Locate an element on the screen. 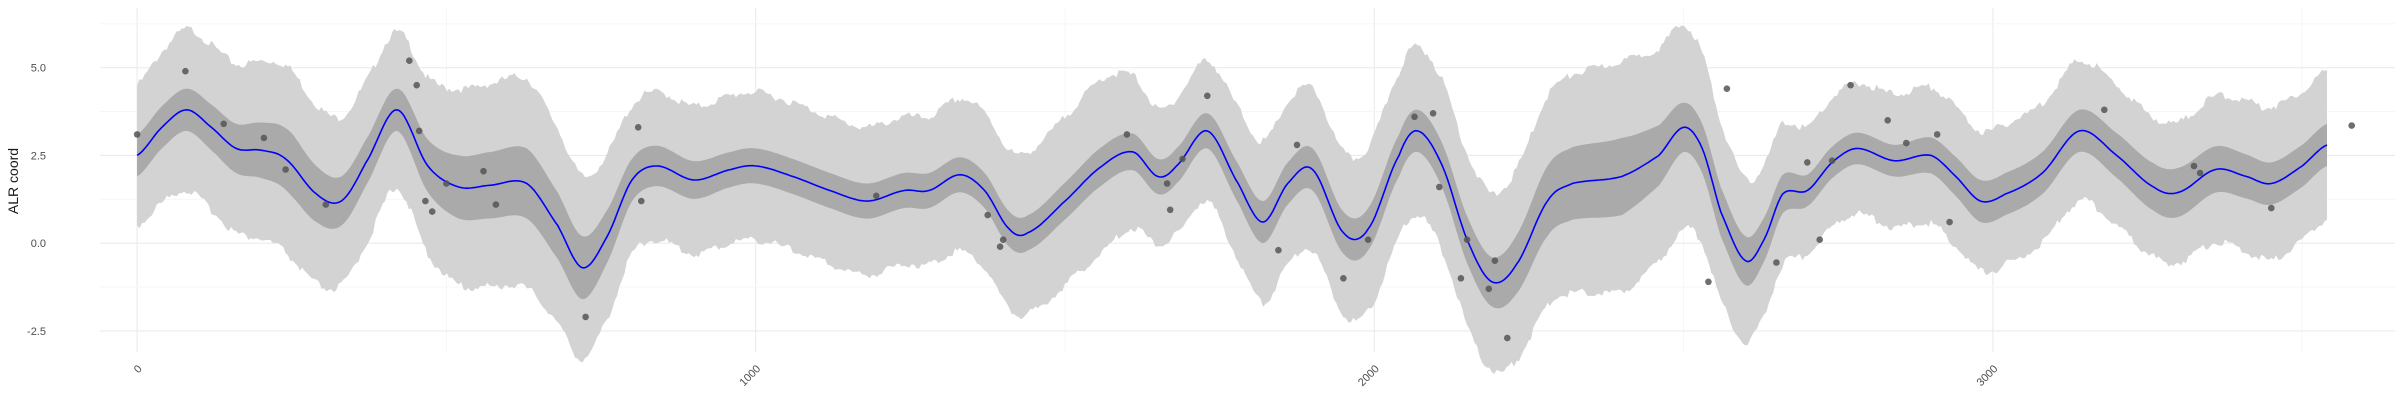 The width and height of the screenshot is (2400, 400). x-tick-label: 1000 is located at coordinates (750, 376).